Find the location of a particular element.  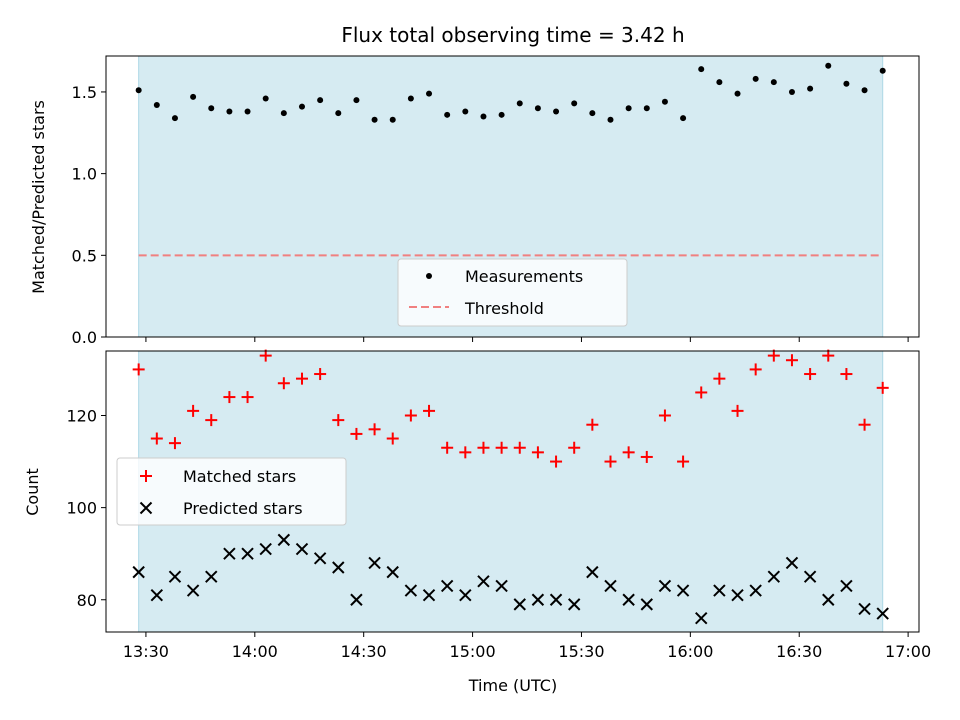

bottom-legend: Matched stars Predicted stars is located at coordinates (231, 491).